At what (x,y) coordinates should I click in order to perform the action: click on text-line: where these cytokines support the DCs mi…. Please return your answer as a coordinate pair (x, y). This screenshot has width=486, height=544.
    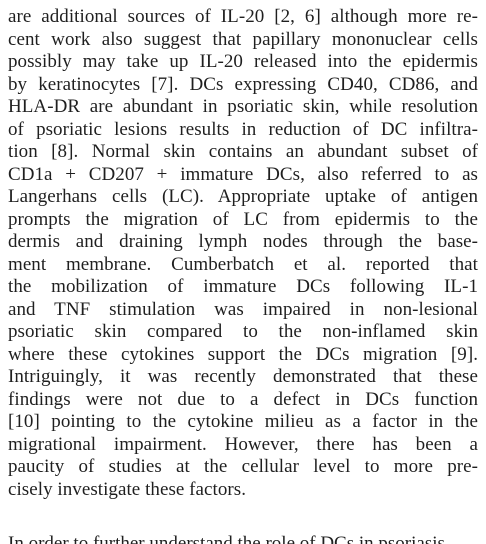
    Looking at the image, I should click on (243, 354).